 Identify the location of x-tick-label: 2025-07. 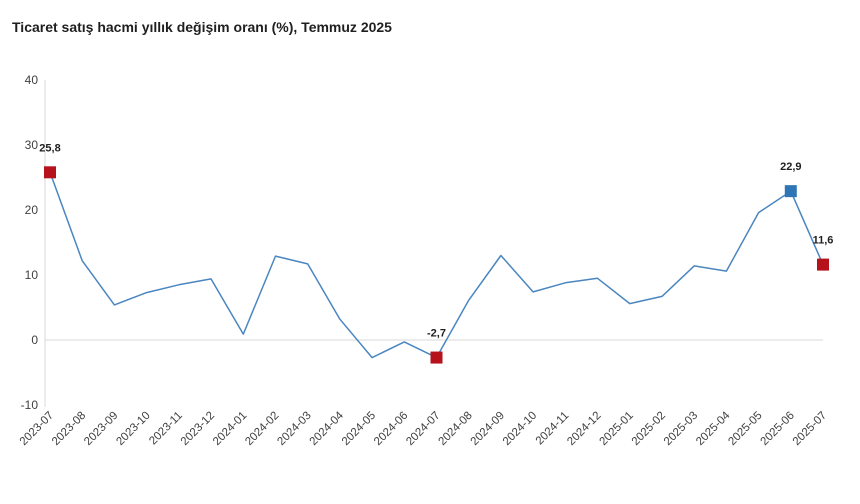
(810, 429).